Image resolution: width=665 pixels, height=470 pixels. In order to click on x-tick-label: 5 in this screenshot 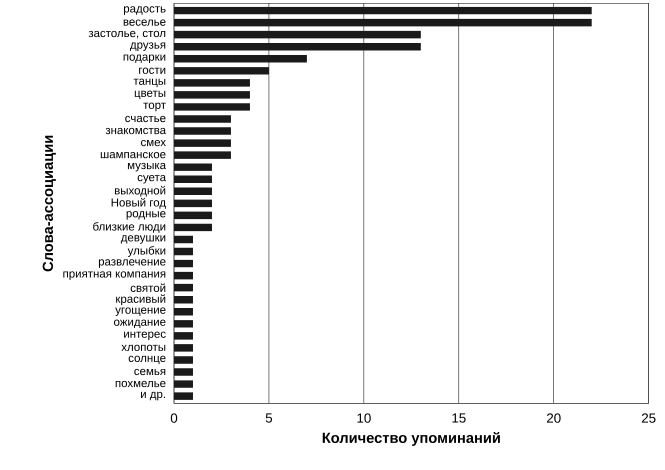, I will do `click(269, 418)`.